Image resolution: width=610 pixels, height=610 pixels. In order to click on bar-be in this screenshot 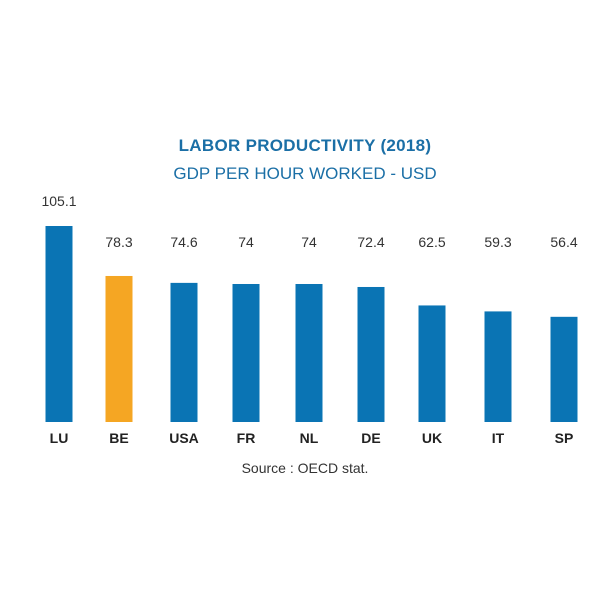, I will do `click(119, 348)`.